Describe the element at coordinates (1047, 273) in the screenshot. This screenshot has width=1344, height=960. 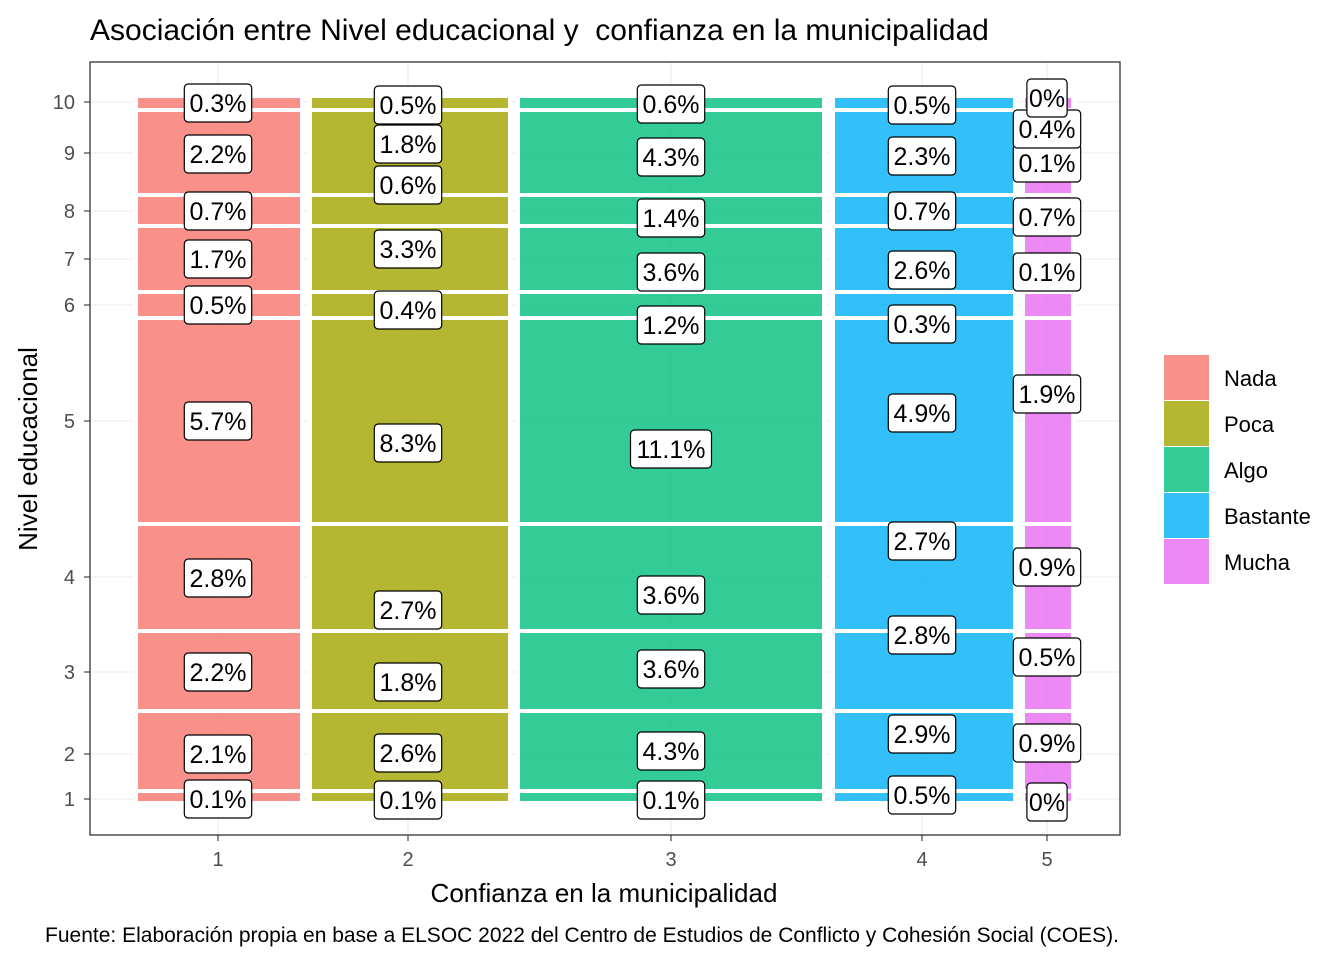
I see `label-text: 0.1%` at that location.